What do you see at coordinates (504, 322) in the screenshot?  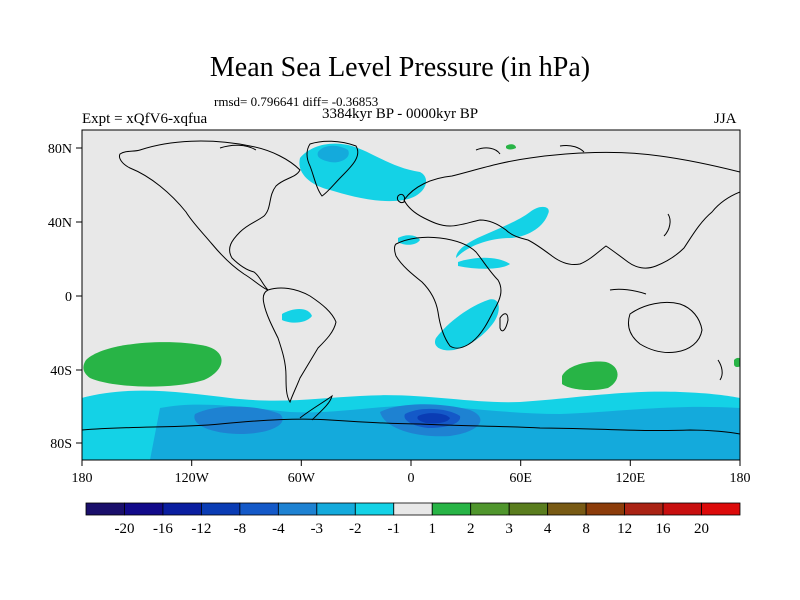 I see `coast-madagascar` at bounding box center [504, 322].